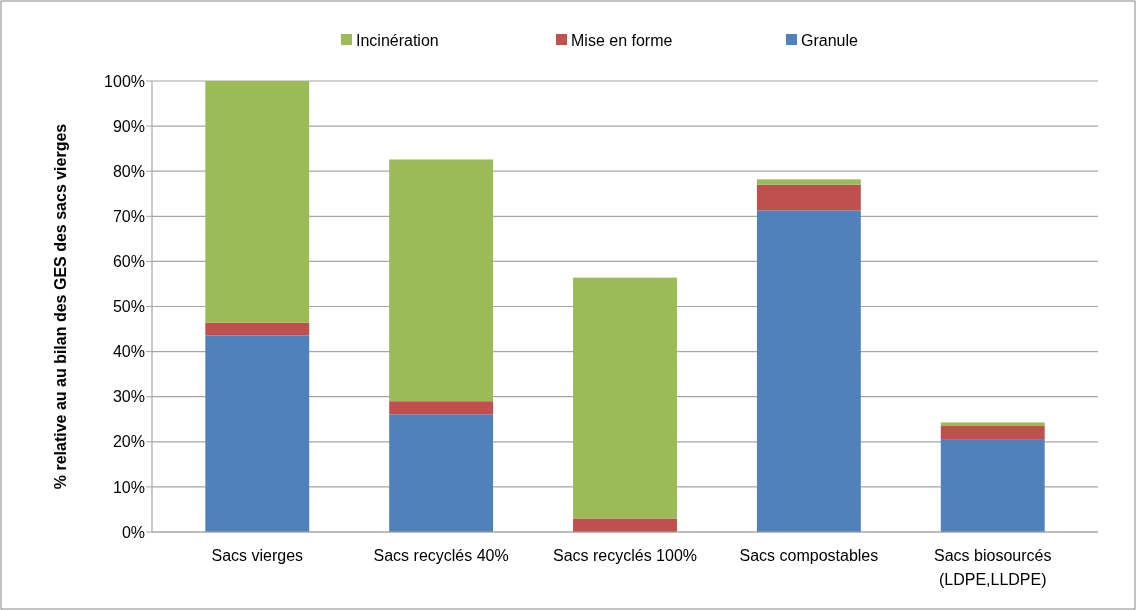 The image size is (1137, 610). What do you see at coordinates (809, 555) in the screenshot?
I see `x-tick-label: Sacs compostables` at bounding box center [809, 555].